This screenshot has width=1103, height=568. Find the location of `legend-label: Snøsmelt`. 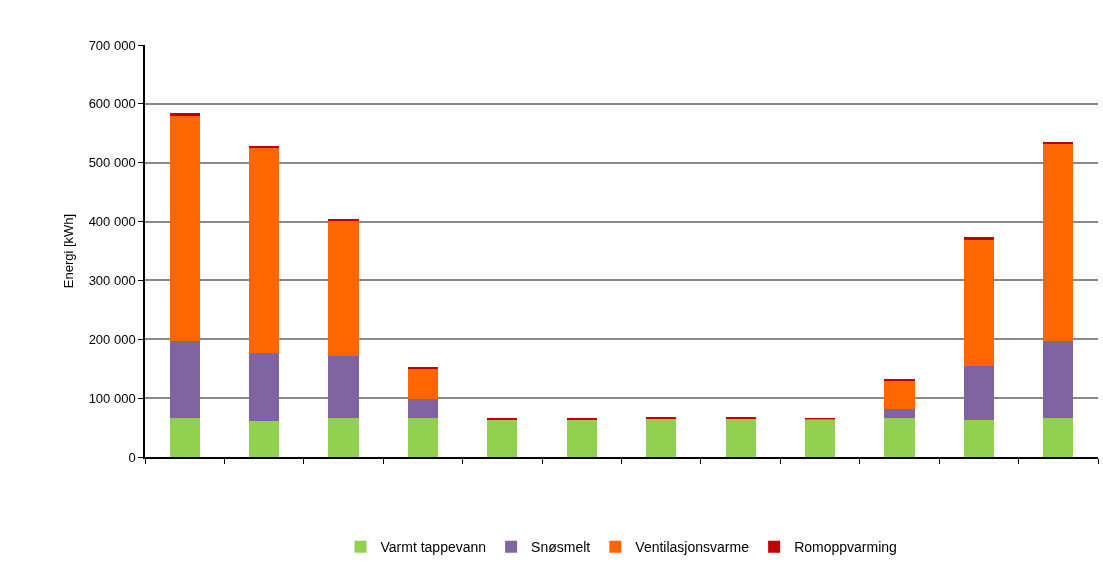

legend-label: Snøsmelt is located at coordinates (561, 547).